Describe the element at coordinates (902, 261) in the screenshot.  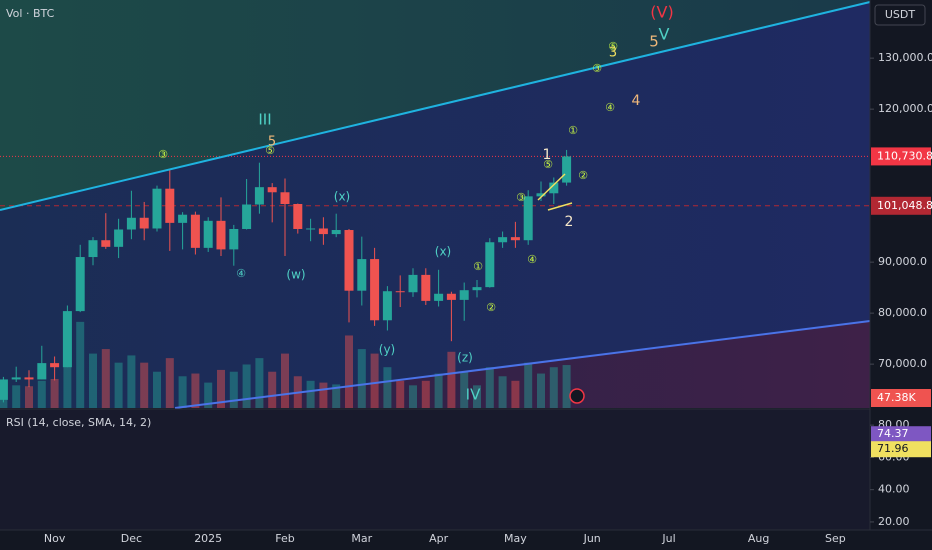
I see `y-tick-label: 90,000.0` at that location.